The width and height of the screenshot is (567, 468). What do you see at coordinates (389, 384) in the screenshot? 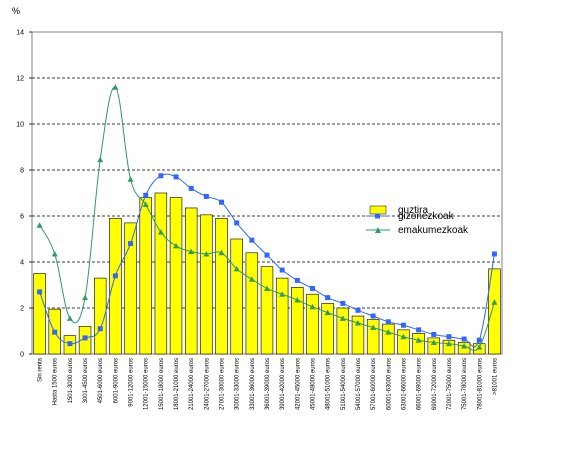
I see `x-tick-label: 60001-63000 euros` at bounding box center [389, 384].